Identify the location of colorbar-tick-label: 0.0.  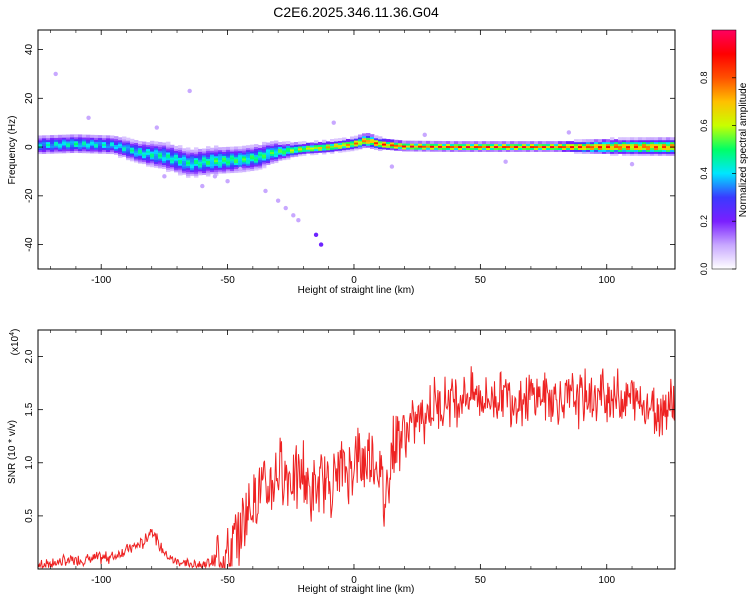
(704, 269).